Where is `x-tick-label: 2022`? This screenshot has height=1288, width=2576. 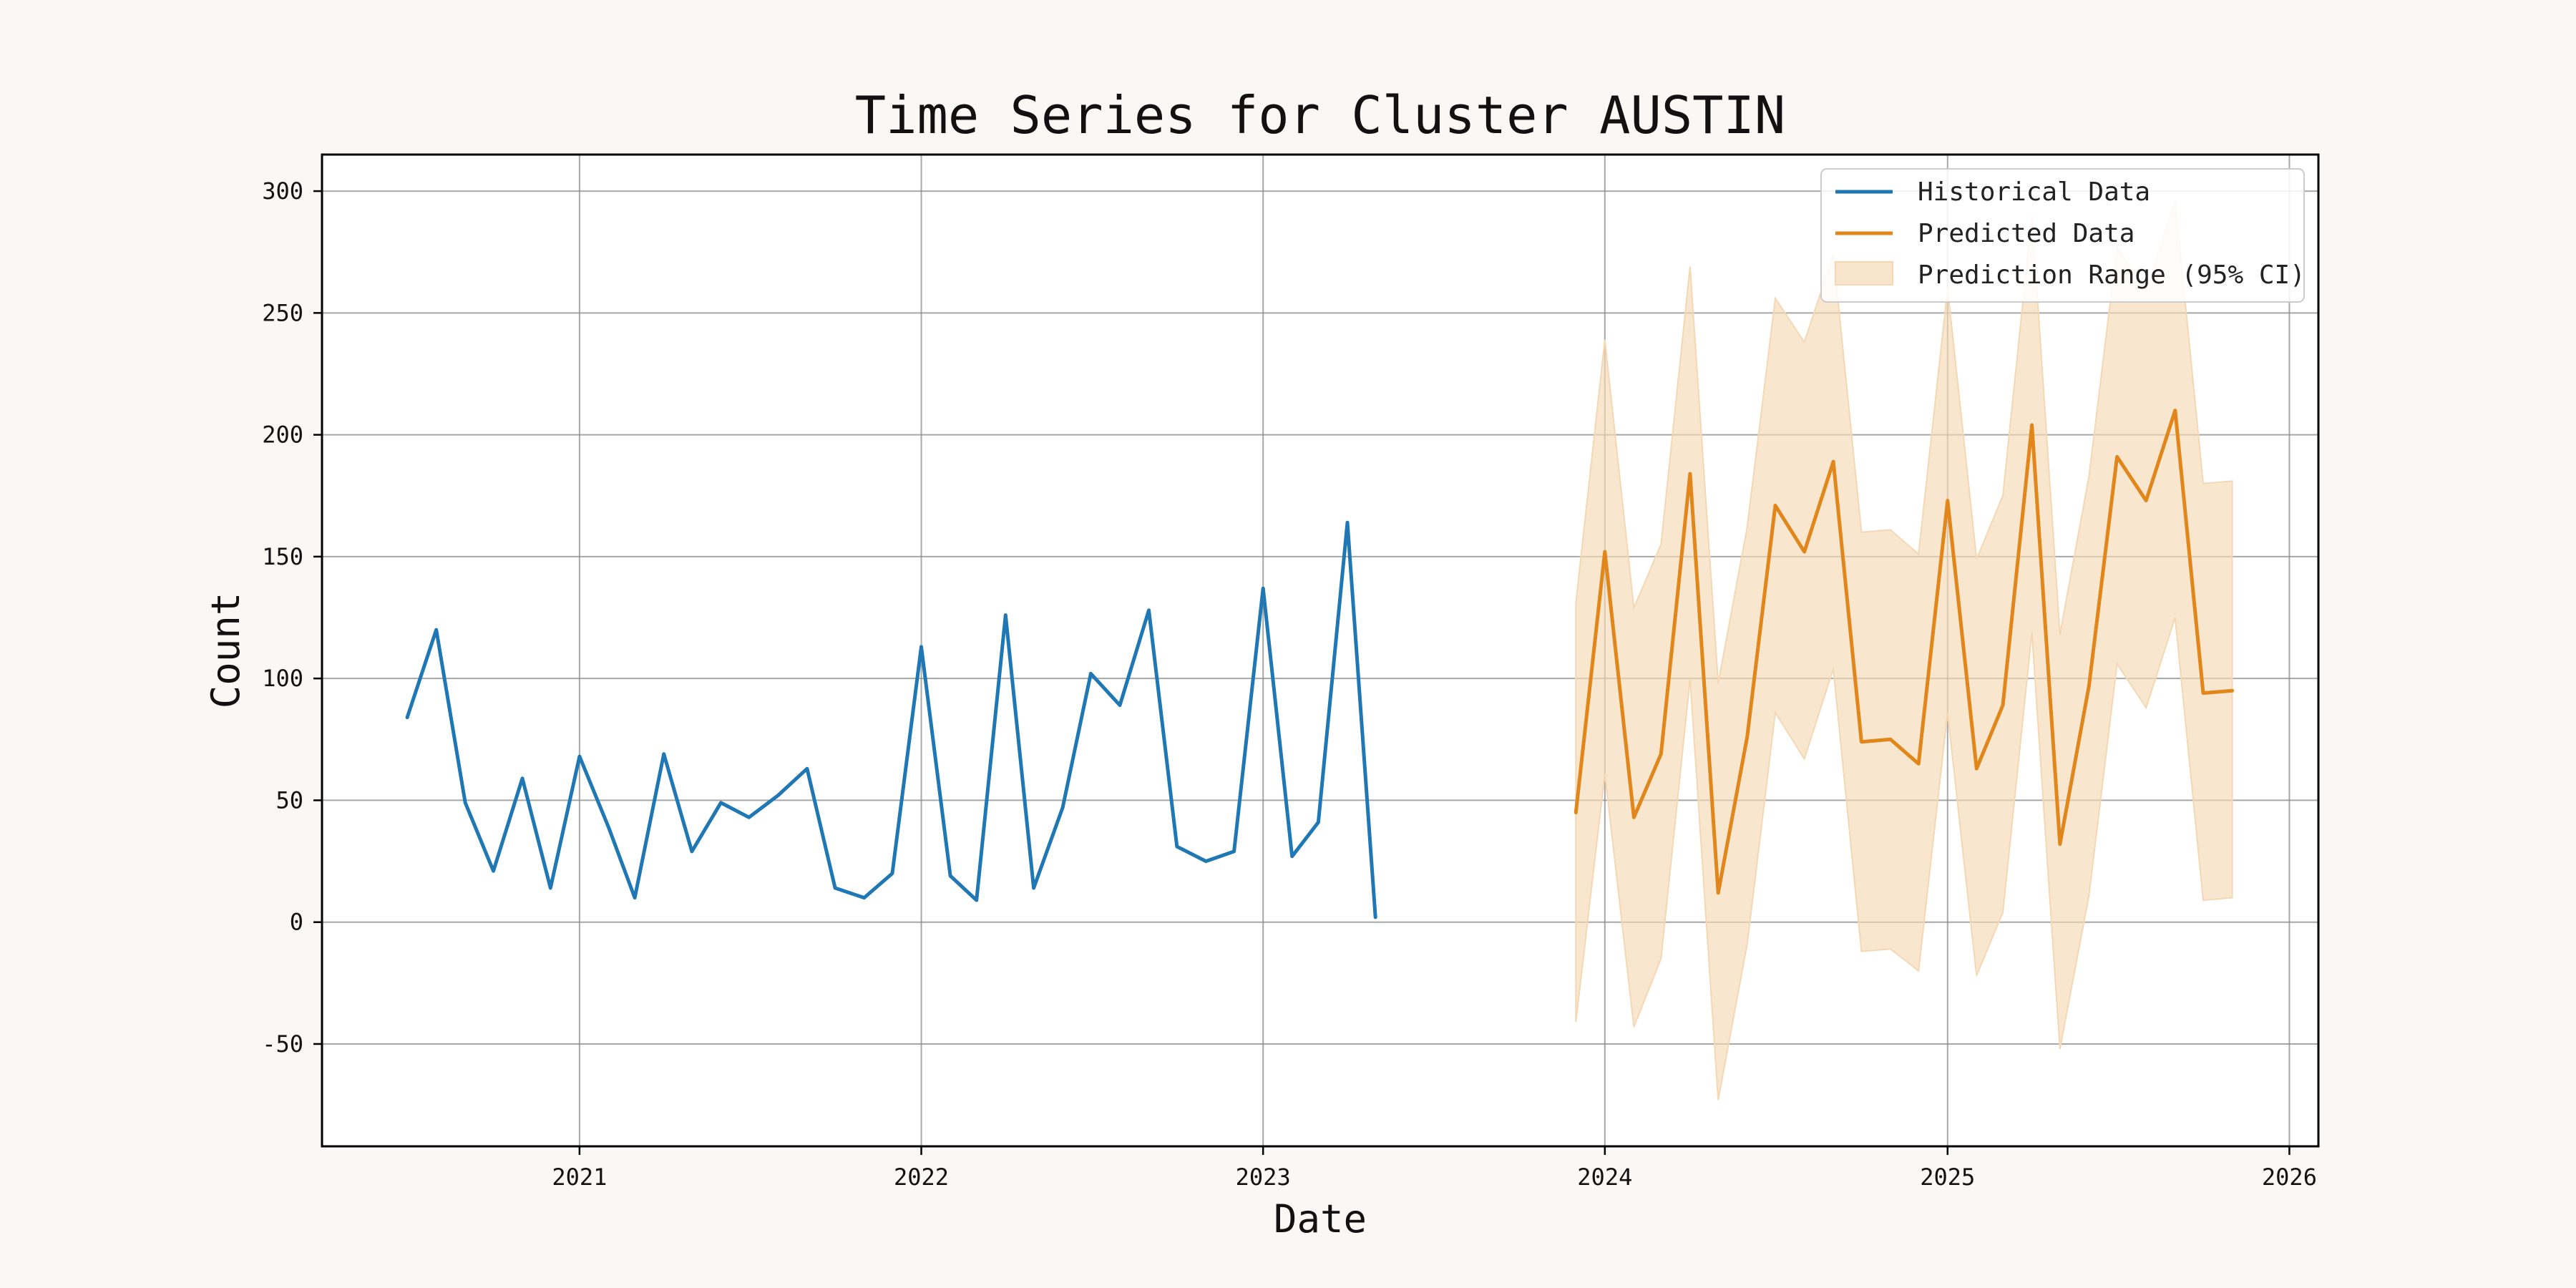 x-tick-label: 2022 is located at coordinates (921, 1177).